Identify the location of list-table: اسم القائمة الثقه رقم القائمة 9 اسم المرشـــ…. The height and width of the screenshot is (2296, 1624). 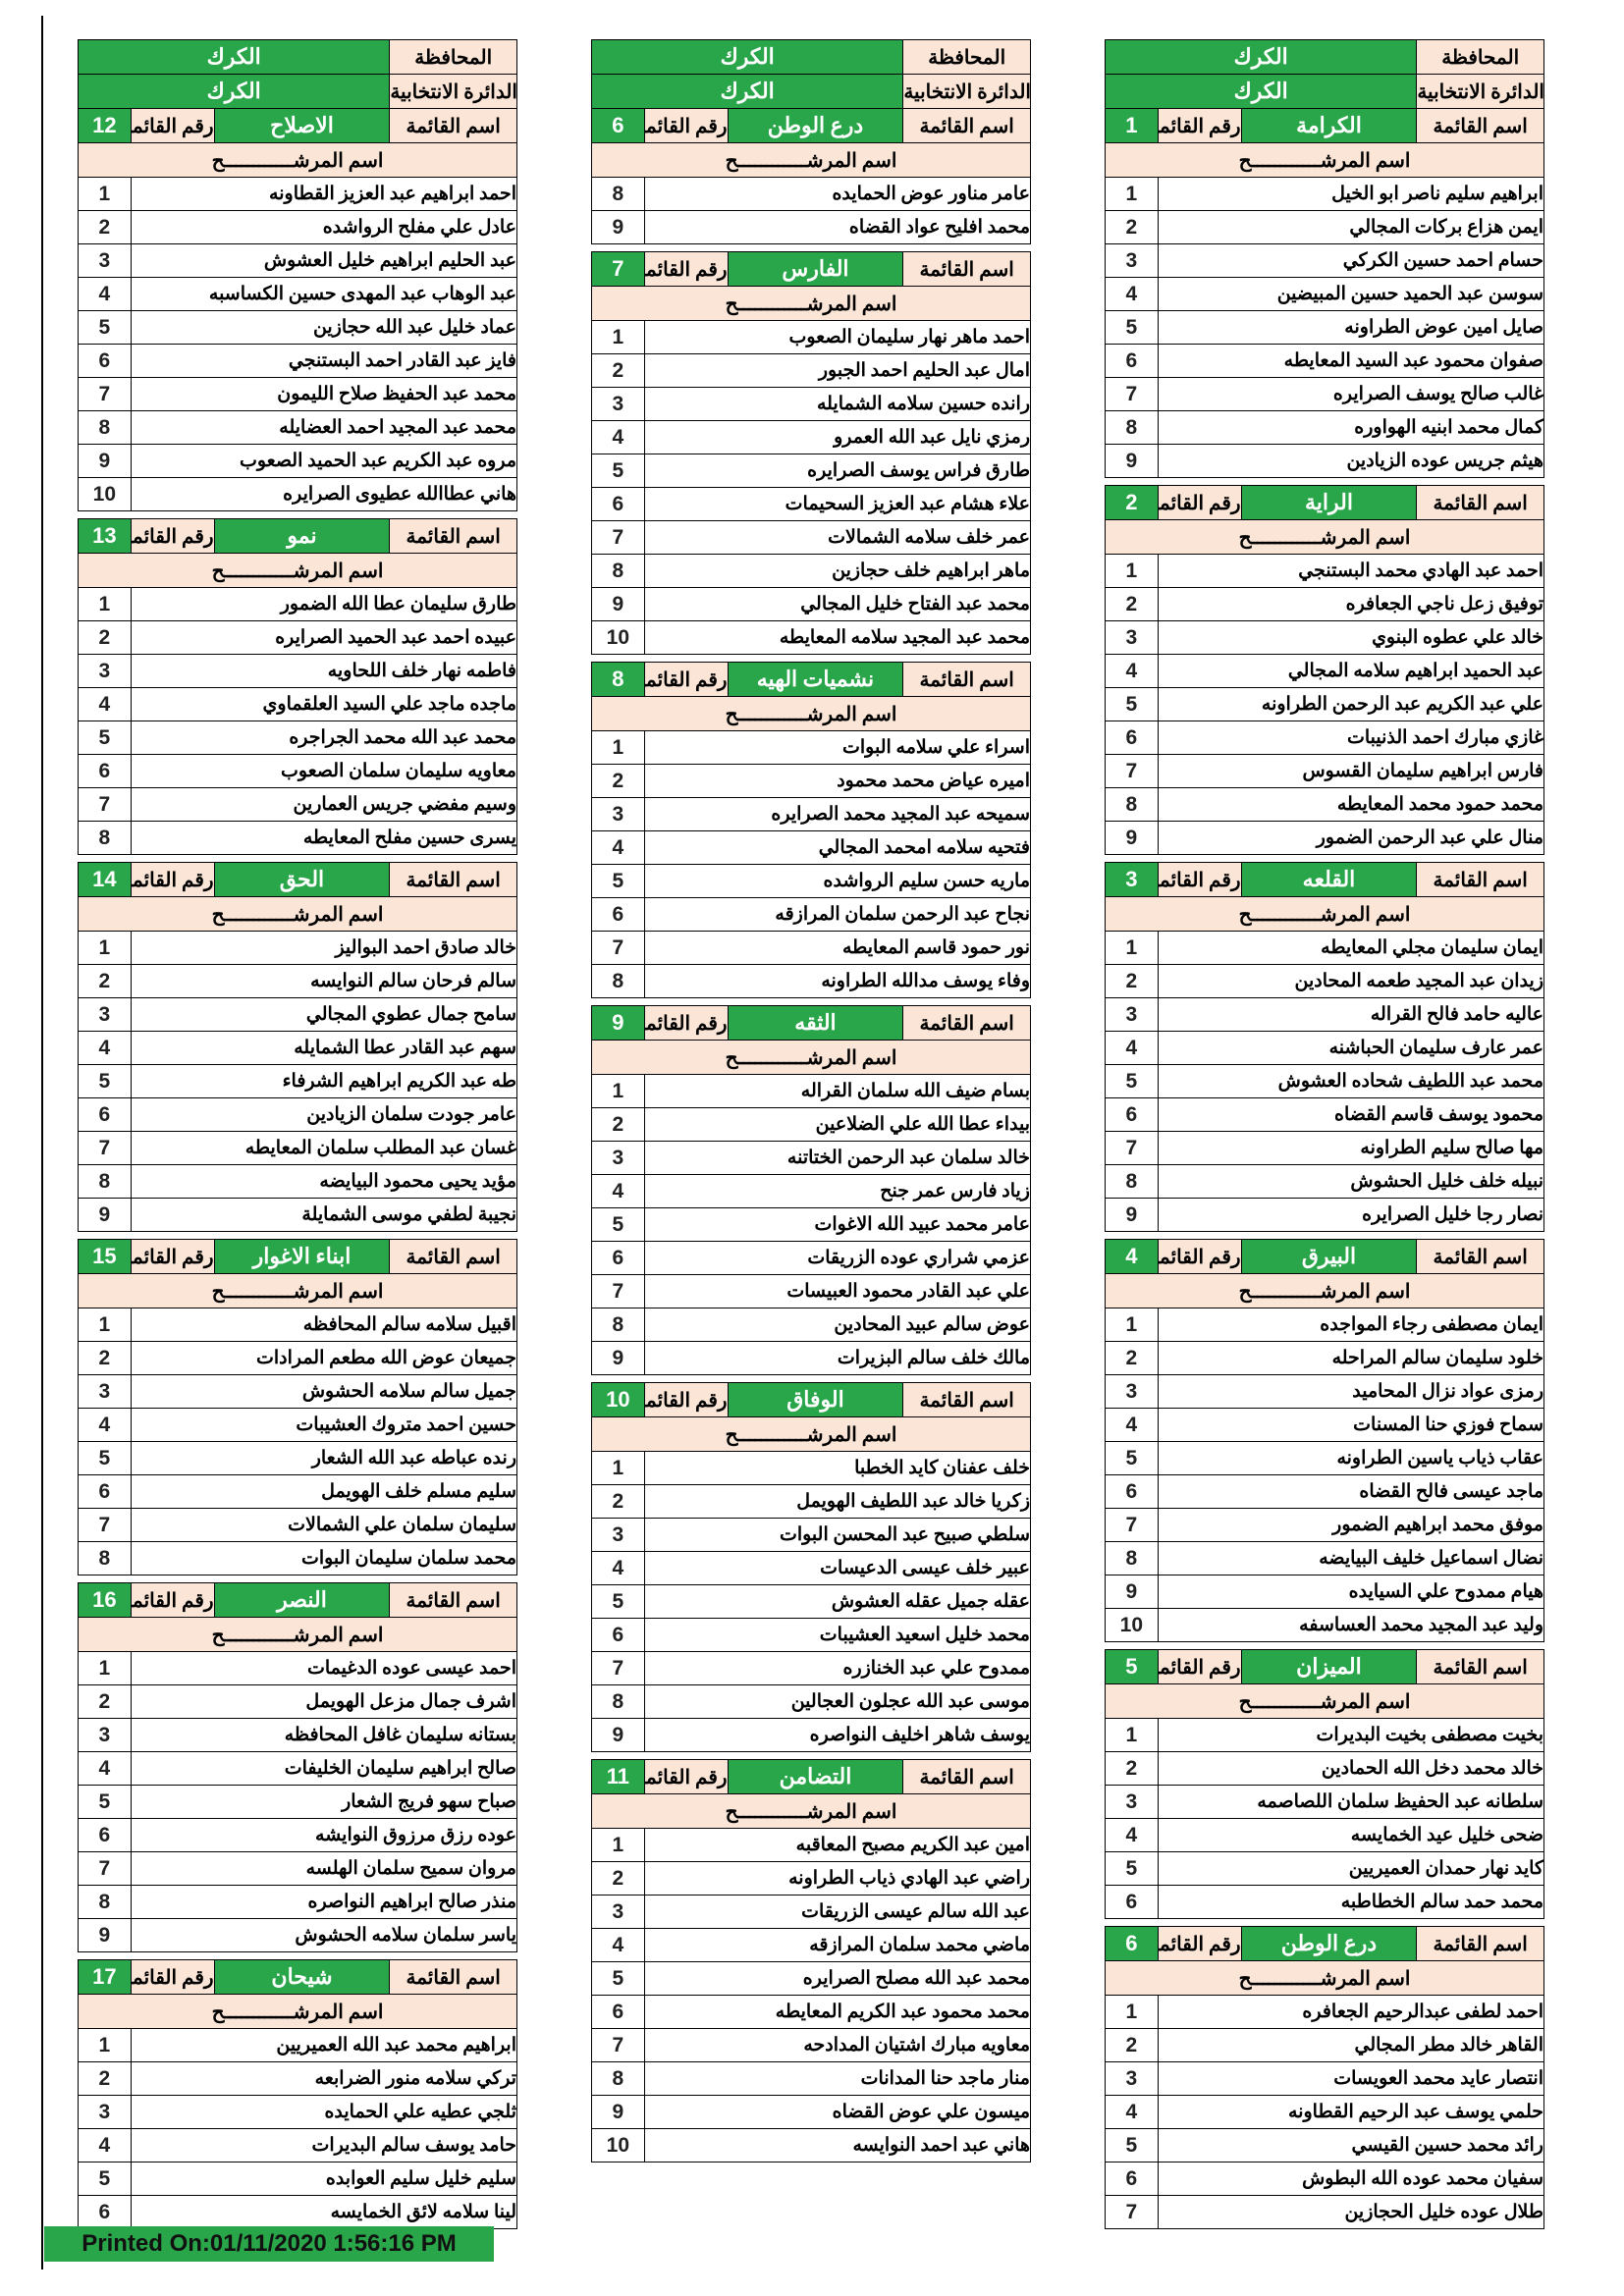
(811, 1190).